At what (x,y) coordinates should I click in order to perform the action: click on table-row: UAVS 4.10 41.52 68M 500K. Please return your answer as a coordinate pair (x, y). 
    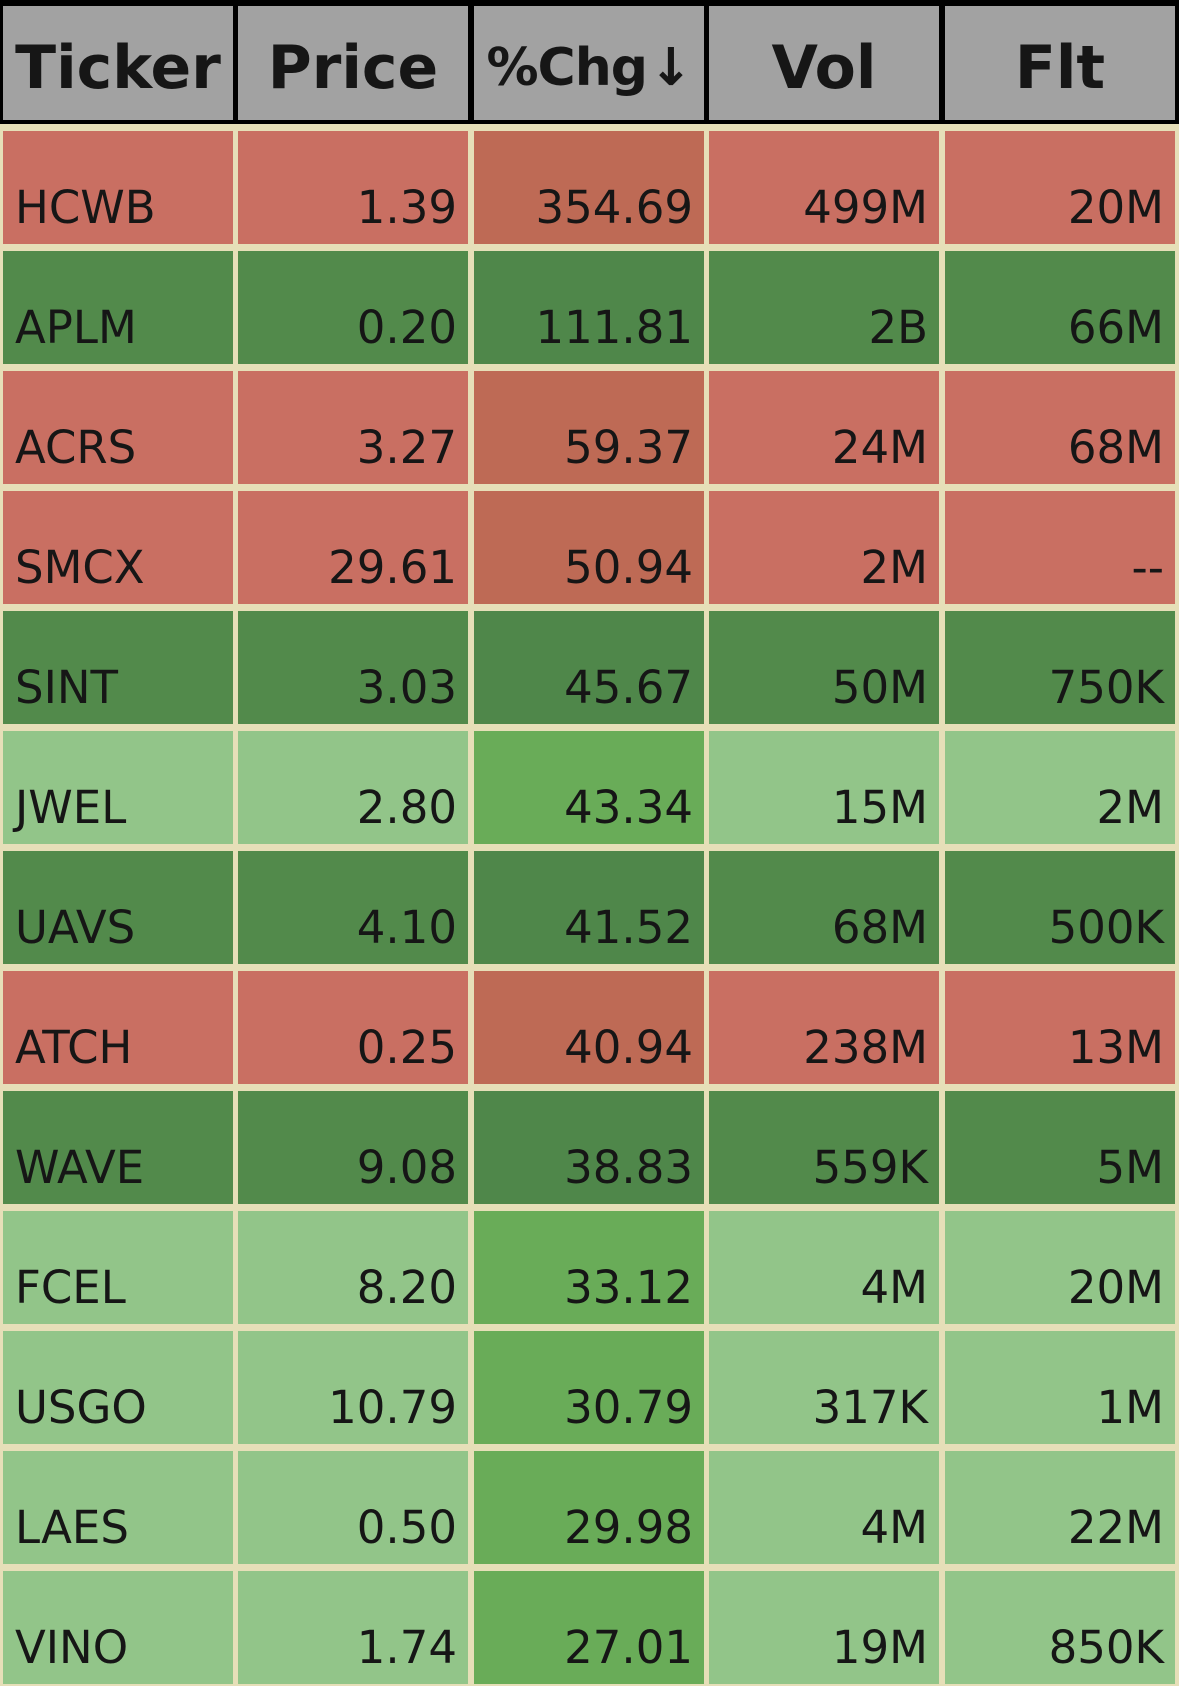
    Looking at the image, I should click on (589, 904).